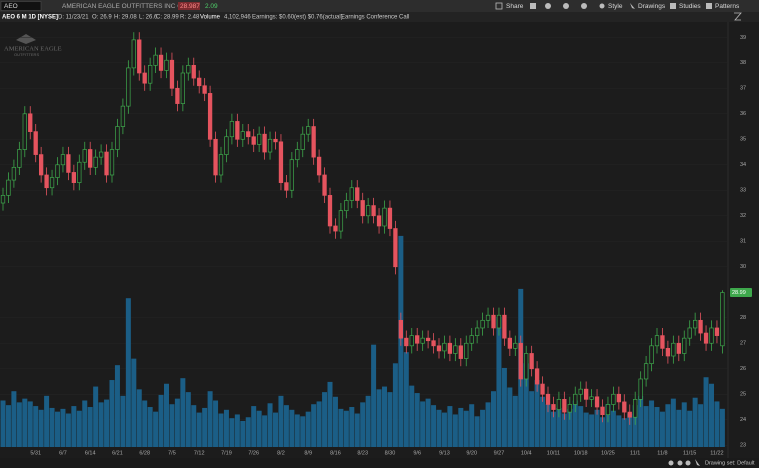  Describe the element at coordinates (738, 16) in the screenshot. I see `collapse-icon` at that location.